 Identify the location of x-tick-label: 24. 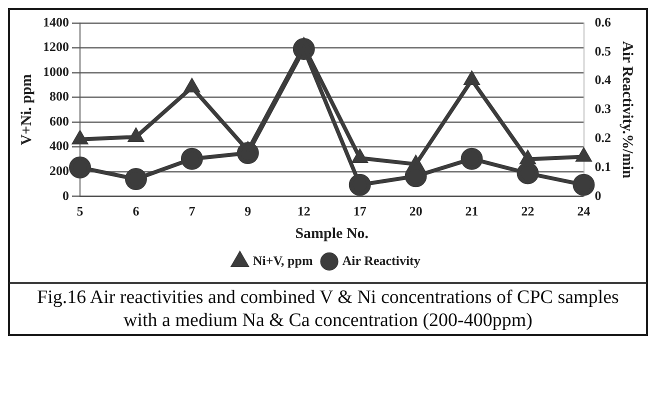
(584, 211).